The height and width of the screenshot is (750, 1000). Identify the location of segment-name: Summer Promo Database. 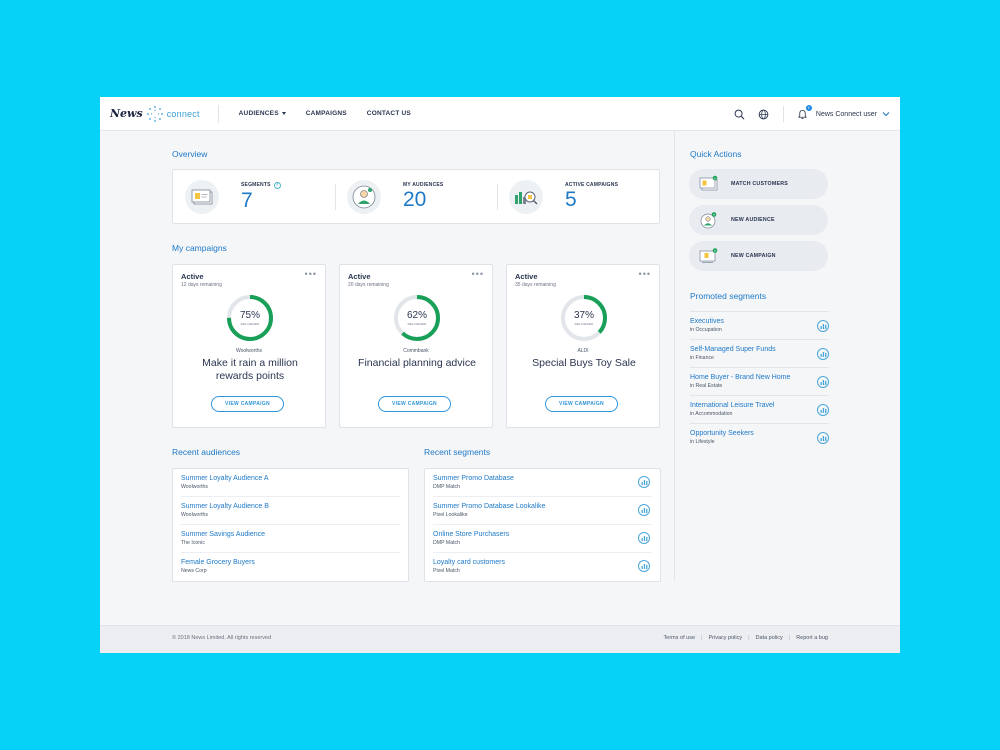
(473, 478).